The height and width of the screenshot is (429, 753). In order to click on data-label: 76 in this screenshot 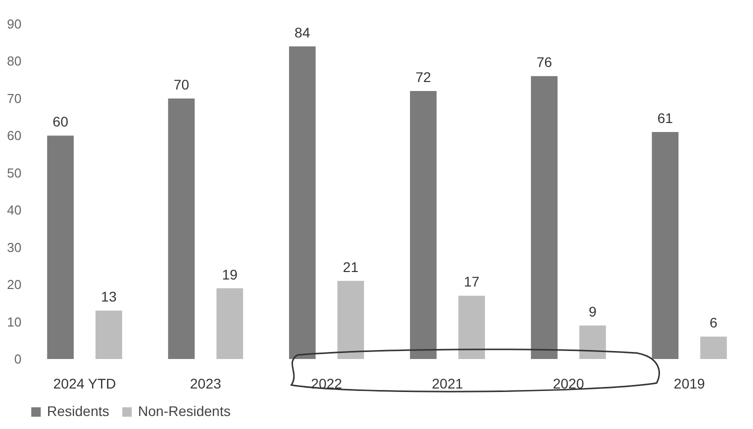, I will do `click(544, 62)`.